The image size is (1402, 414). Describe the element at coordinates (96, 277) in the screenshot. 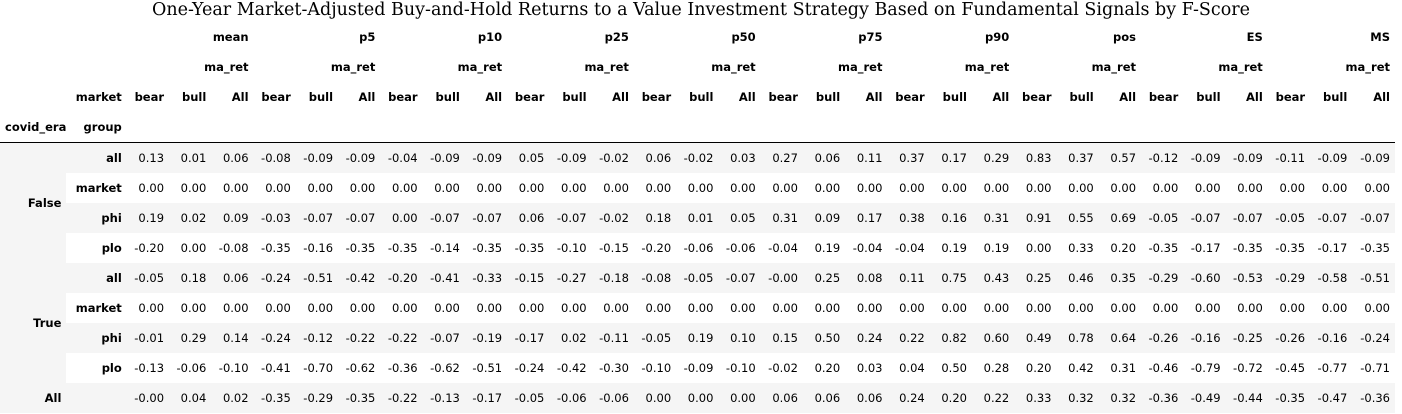

I see `row-header-group: all` at that location.